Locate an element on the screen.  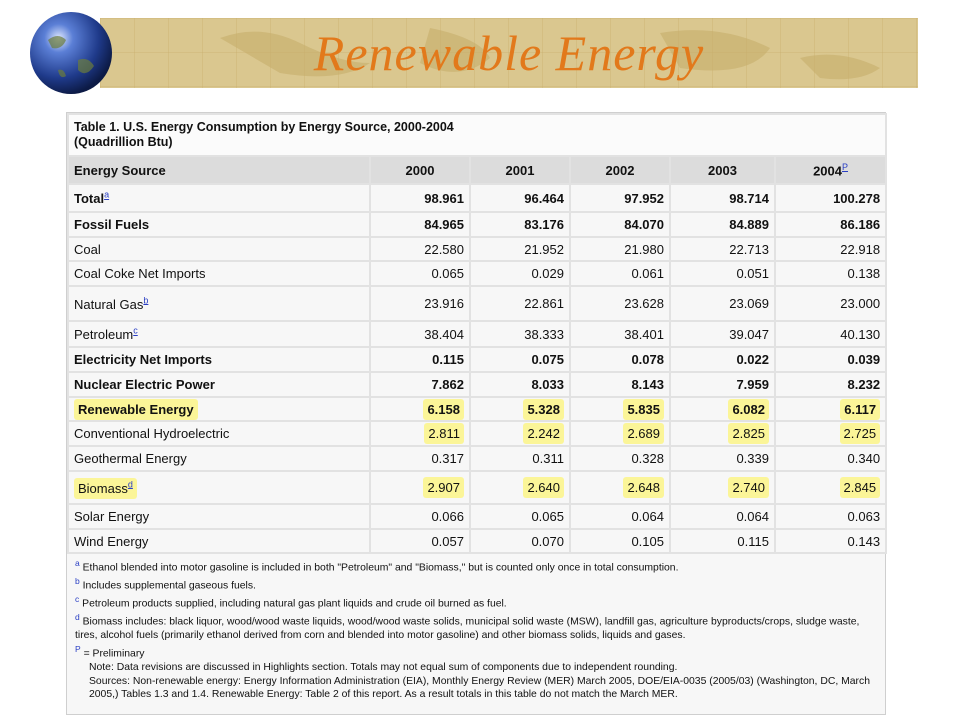
value: 84.965 is located at coordinates (444, 224).